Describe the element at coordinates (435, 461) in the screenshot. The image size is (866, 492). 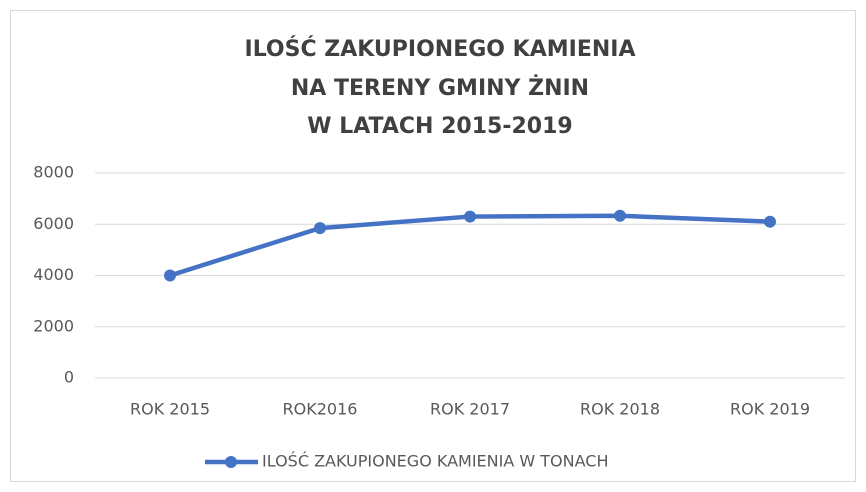
I see `legend-label: ILOŚĆ ZAKUPIONEGO KAMIENIA W TONACH` at that location.